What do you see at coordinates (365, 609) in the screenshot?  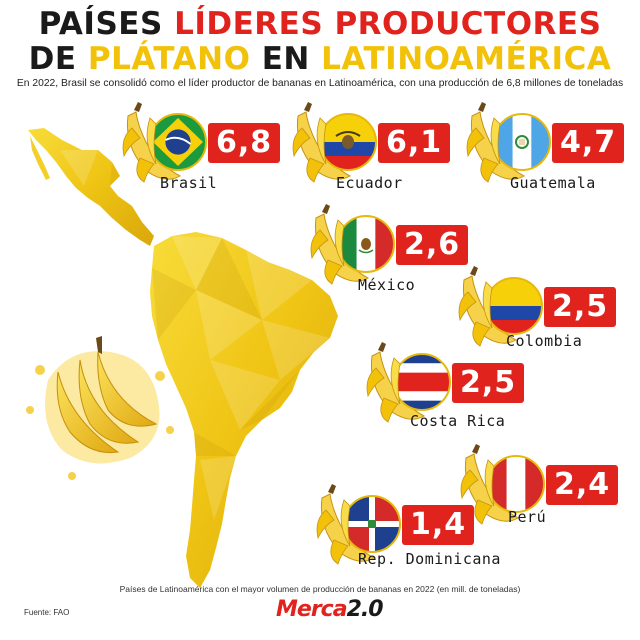 I see `logo-number: 2.0` at bounding box center [365, 609].